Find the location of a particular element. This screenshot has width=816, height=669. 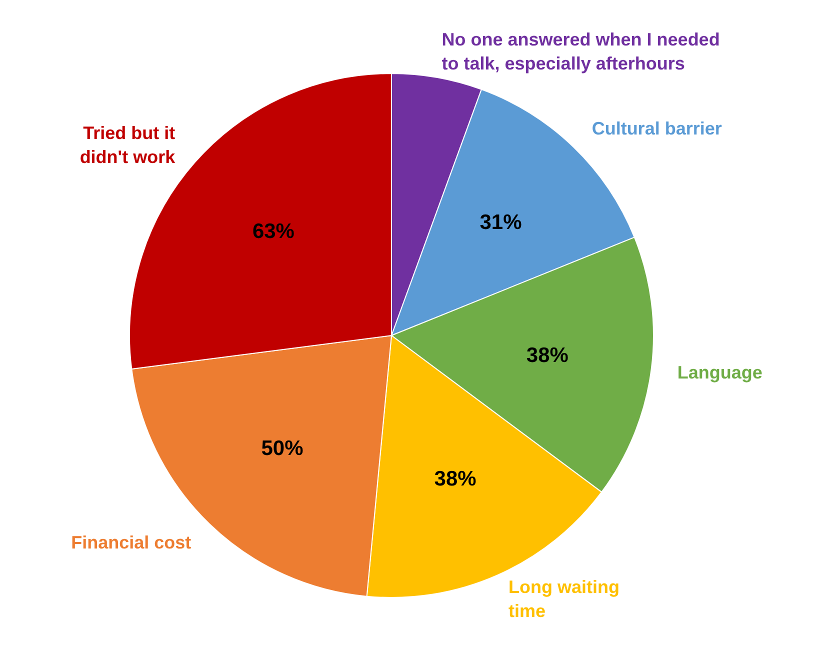

slice-label: Language is located at coordinates (719, 372).